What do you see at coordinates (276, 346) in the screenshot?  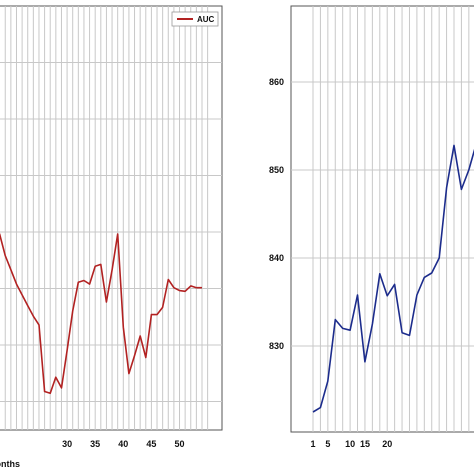 I see `y-tick-label: 830` at bounding box center [276, 346].